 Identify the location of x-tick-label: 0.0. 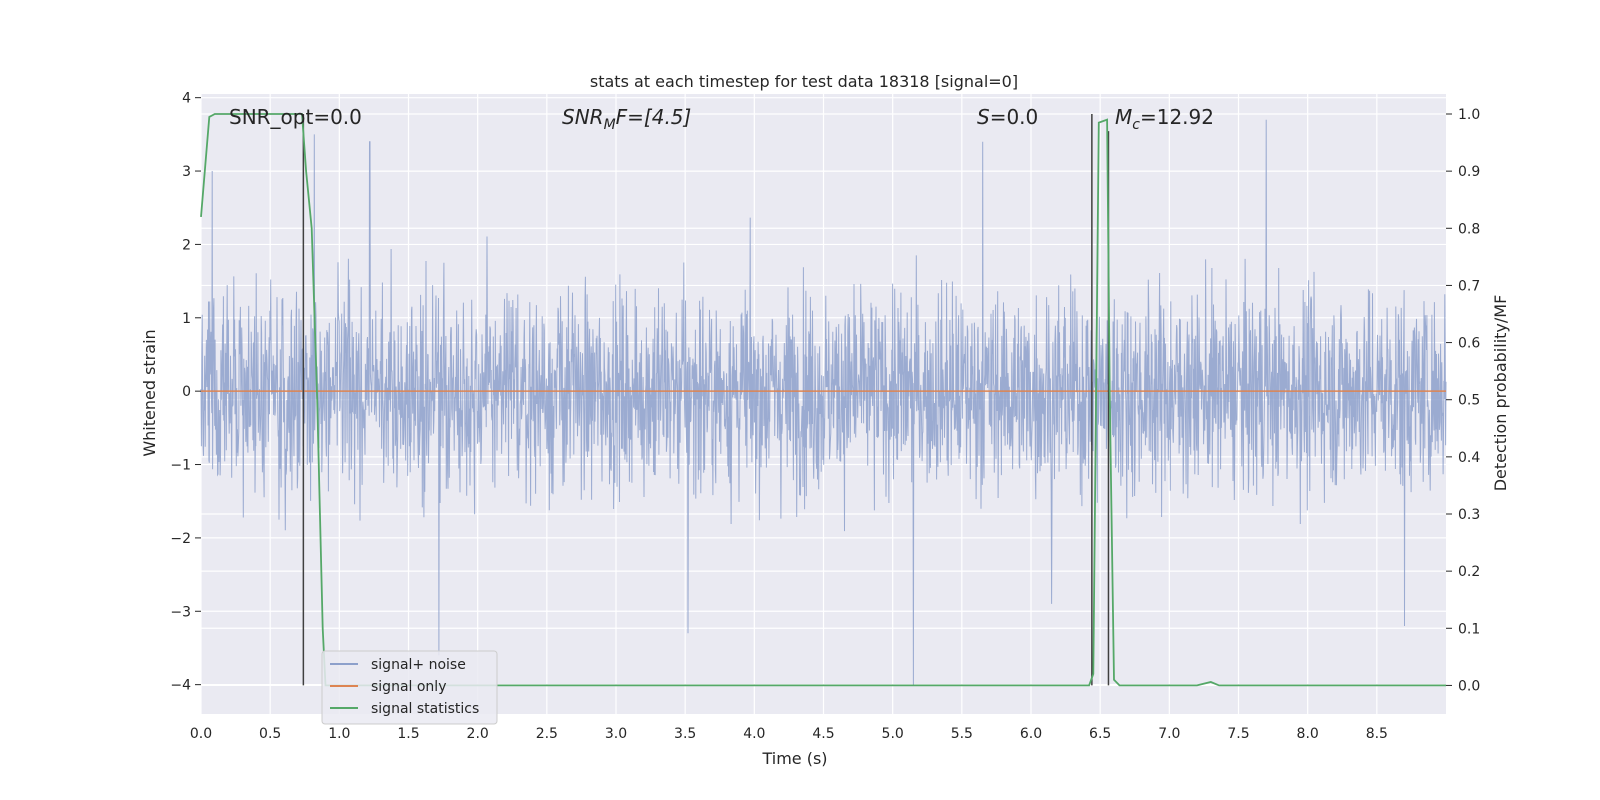
(201, 734).